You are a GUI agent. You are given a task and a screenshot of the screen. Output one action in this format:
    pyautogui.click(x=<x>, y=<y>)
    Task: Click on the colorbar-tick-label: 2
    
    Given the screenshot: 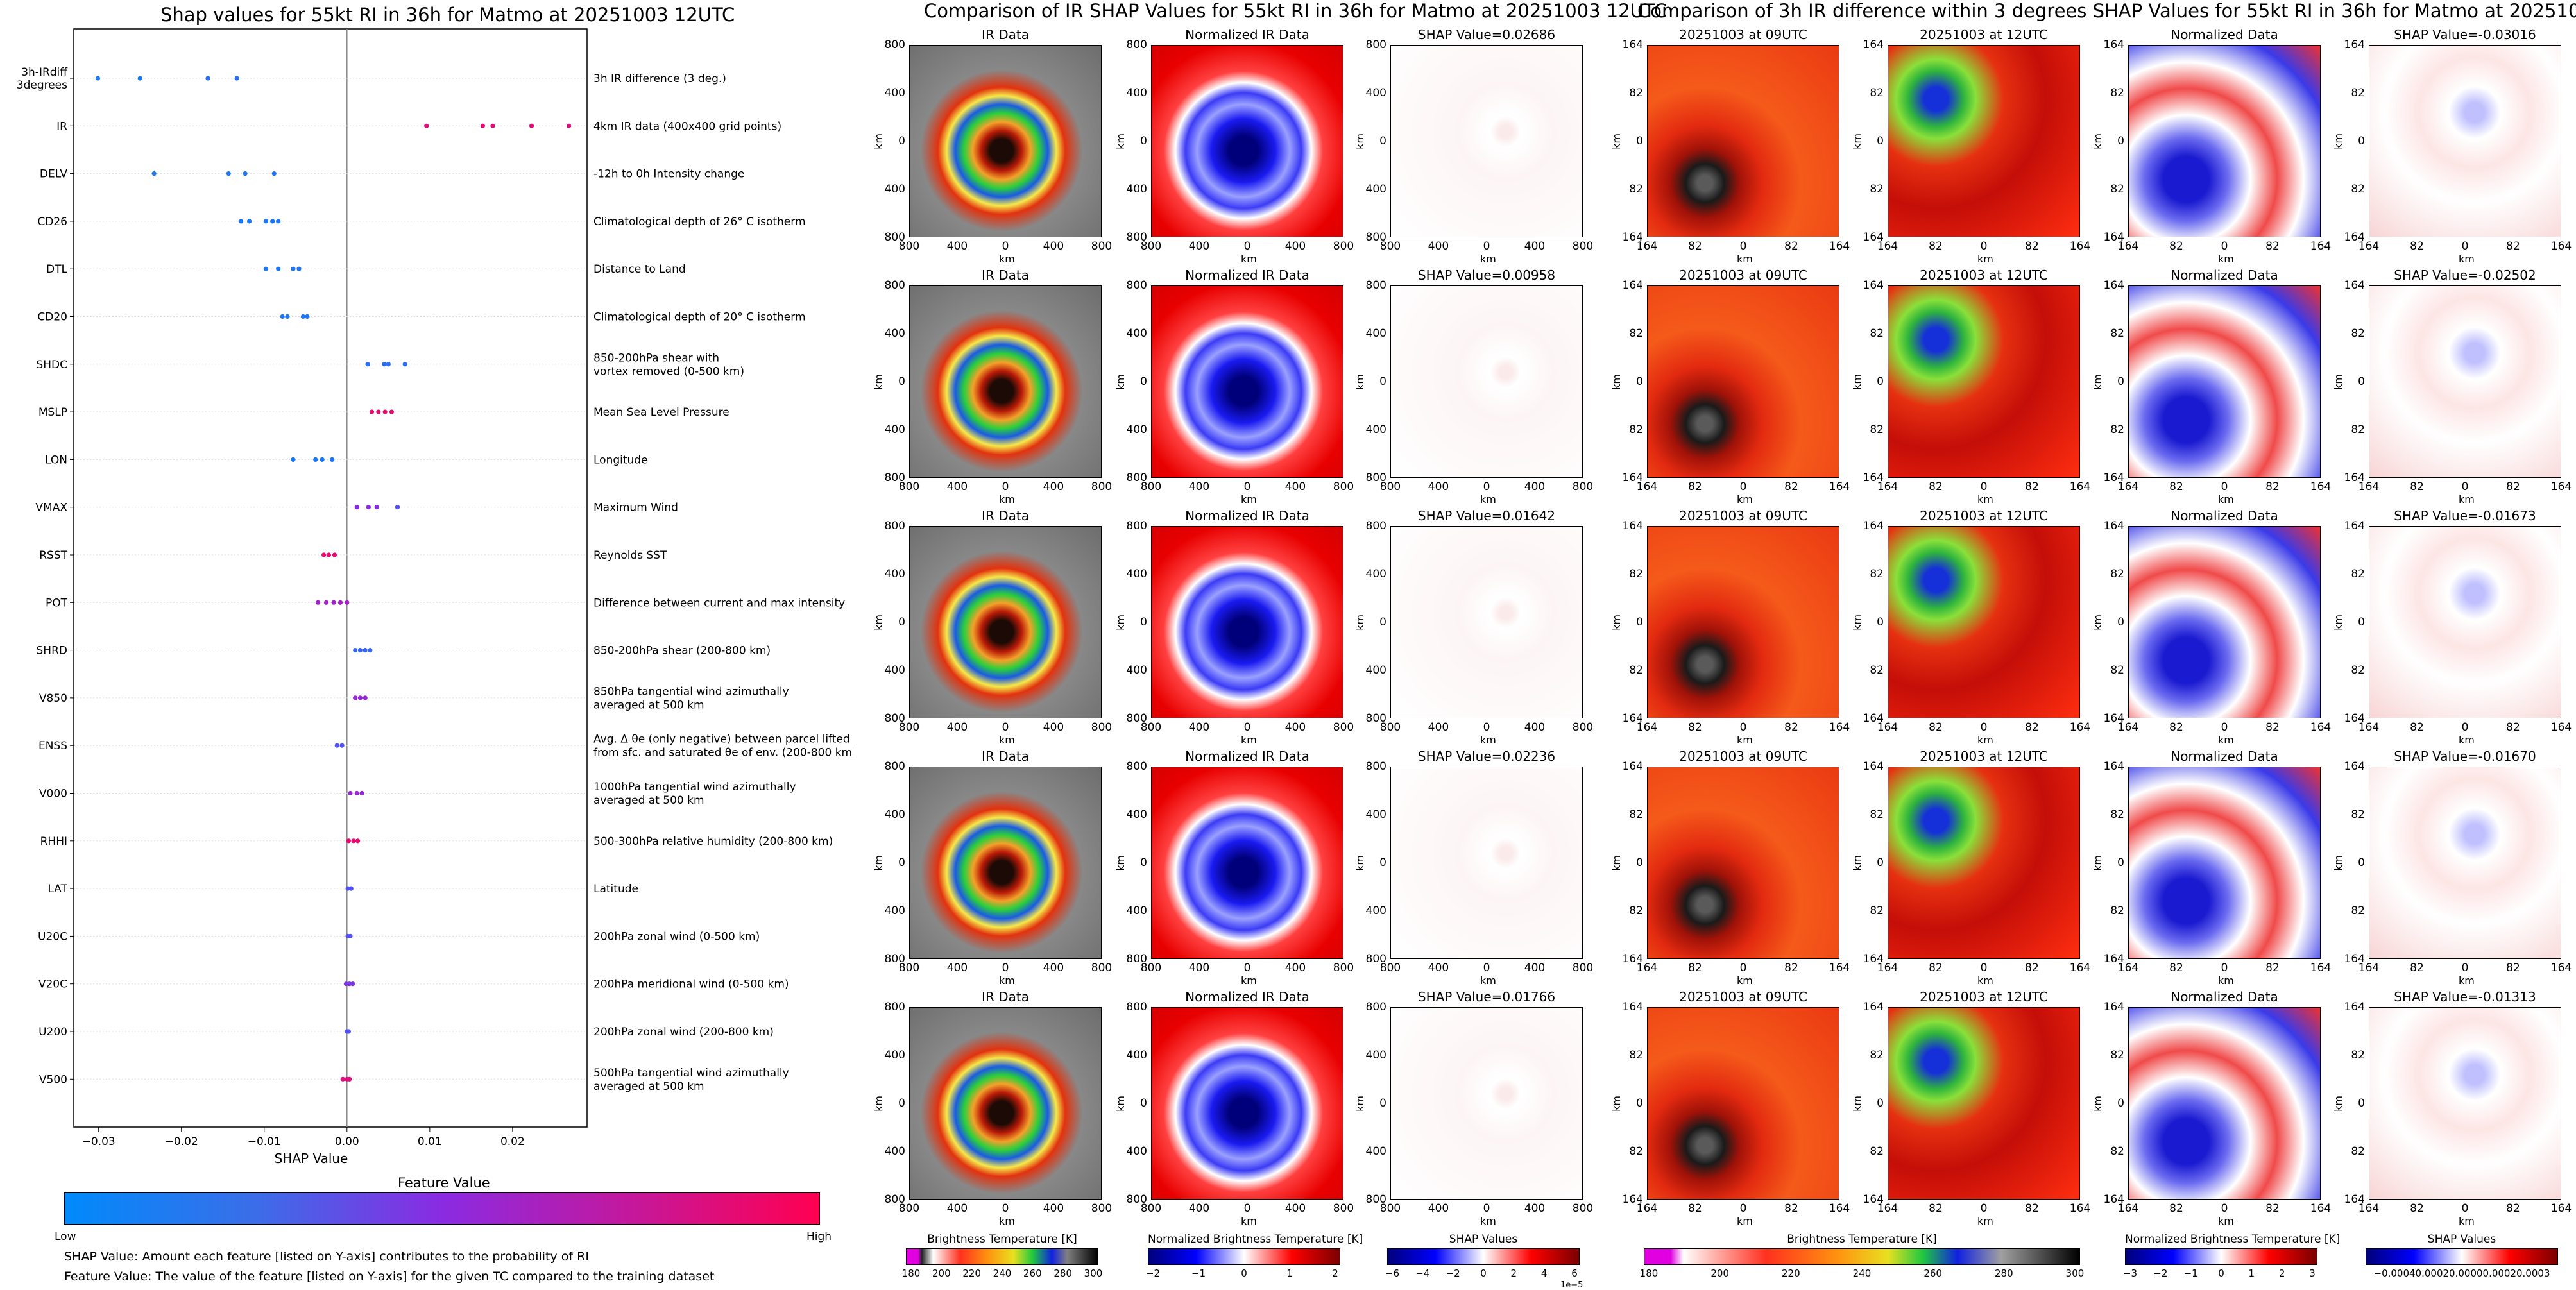 What is the action you would take?
    pyautogui.click(x=1335, y=1273)
    